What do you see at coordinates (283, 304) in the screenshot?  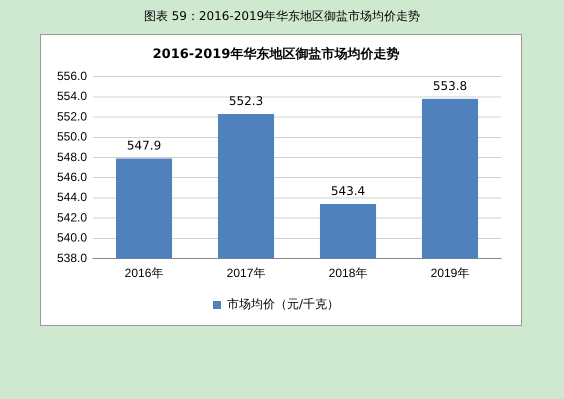 I see `legend-label: 市场均价（元/千克）` at bounding box center [283, 304].